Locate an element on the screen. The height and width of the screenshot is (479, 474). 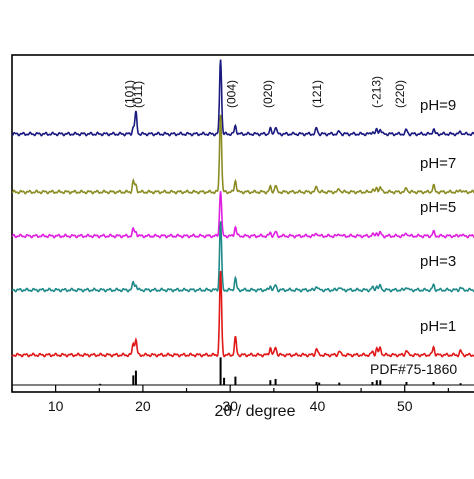
series-label: pH=7 is located at coordinates (438, 163).